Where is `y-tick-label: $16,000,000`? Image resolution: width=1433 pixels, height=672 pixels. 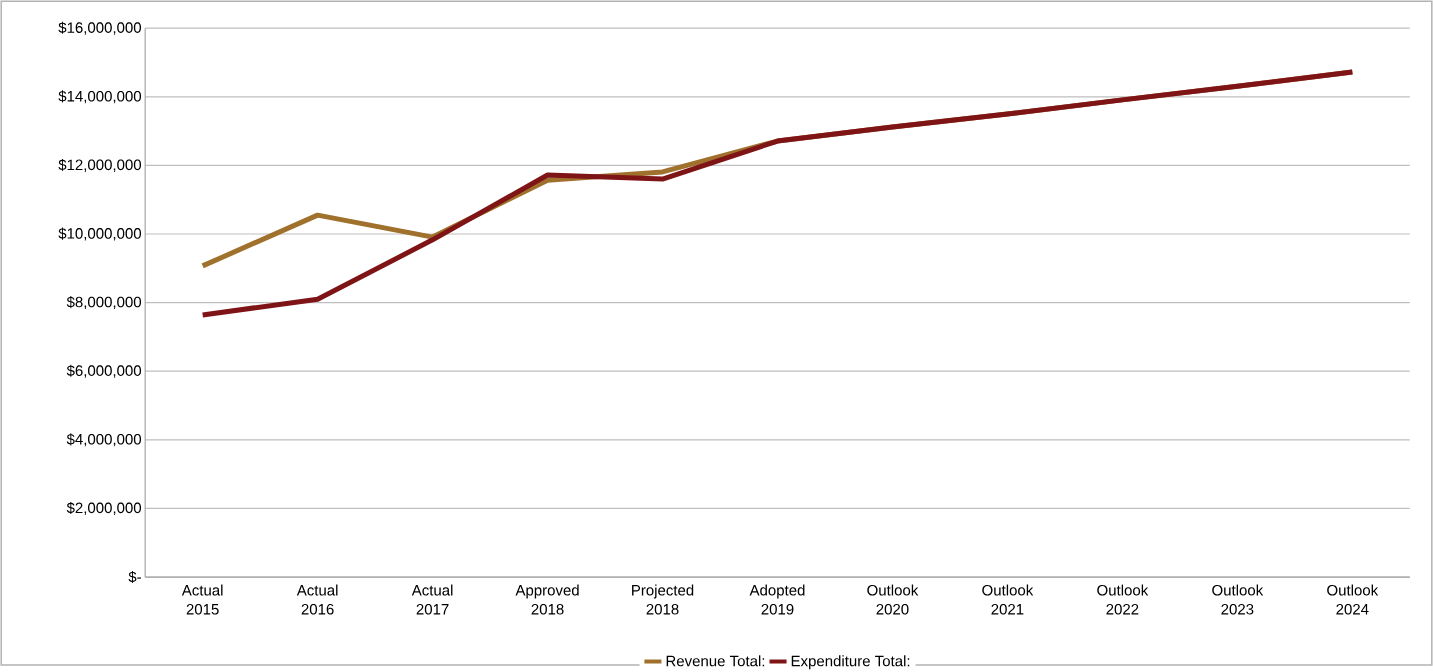
y-tick-label: $16,000,000 is located at coordinates (100, 28).